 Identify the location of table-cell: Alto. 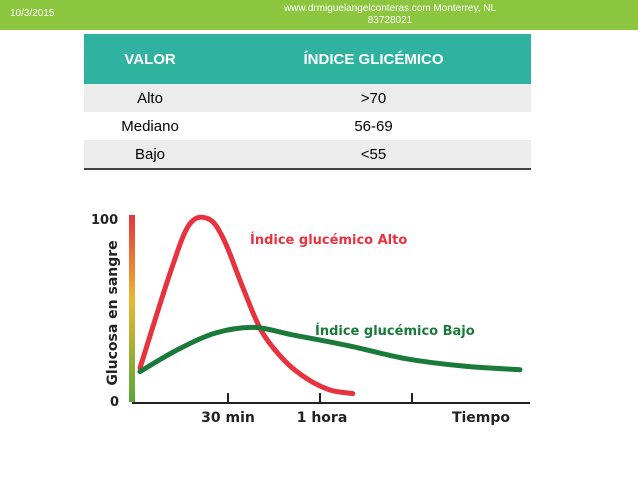
(150, 98).